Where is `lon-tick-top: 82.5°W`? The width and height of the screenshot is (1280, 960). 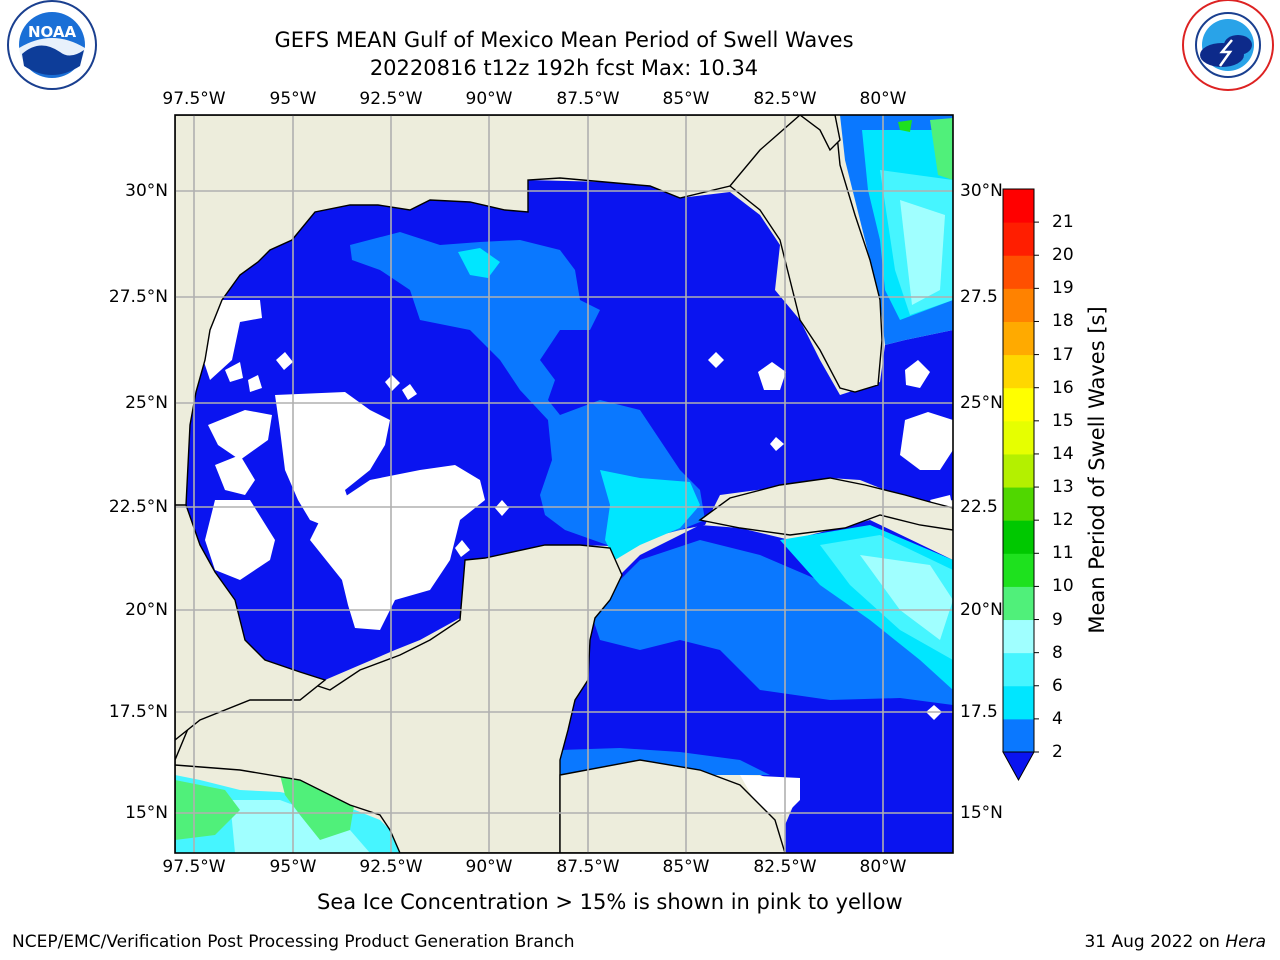 lon-tick-top: 82.5°W is located at coordinates (785, 99).